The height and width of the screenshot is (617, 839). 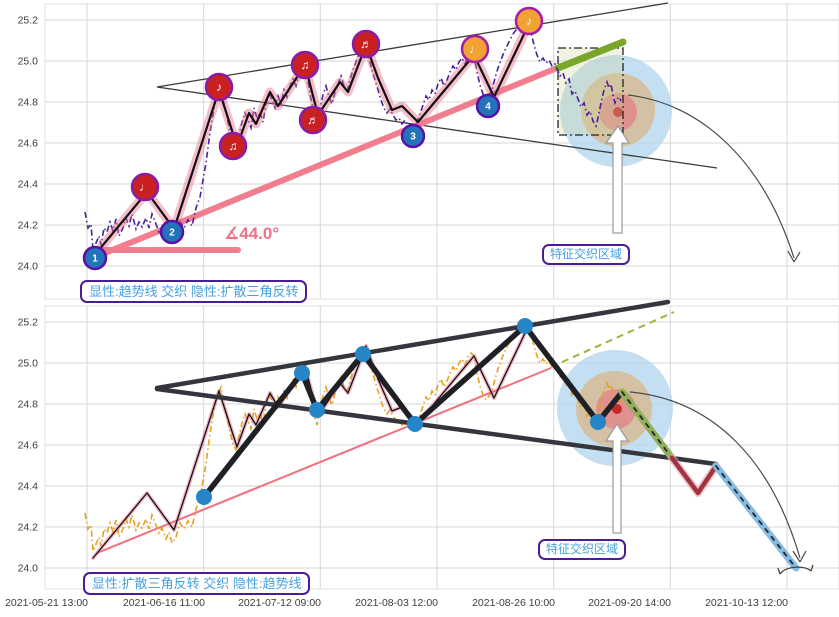 I want to click on pivot-number: 2, so click(x=172, y=233).